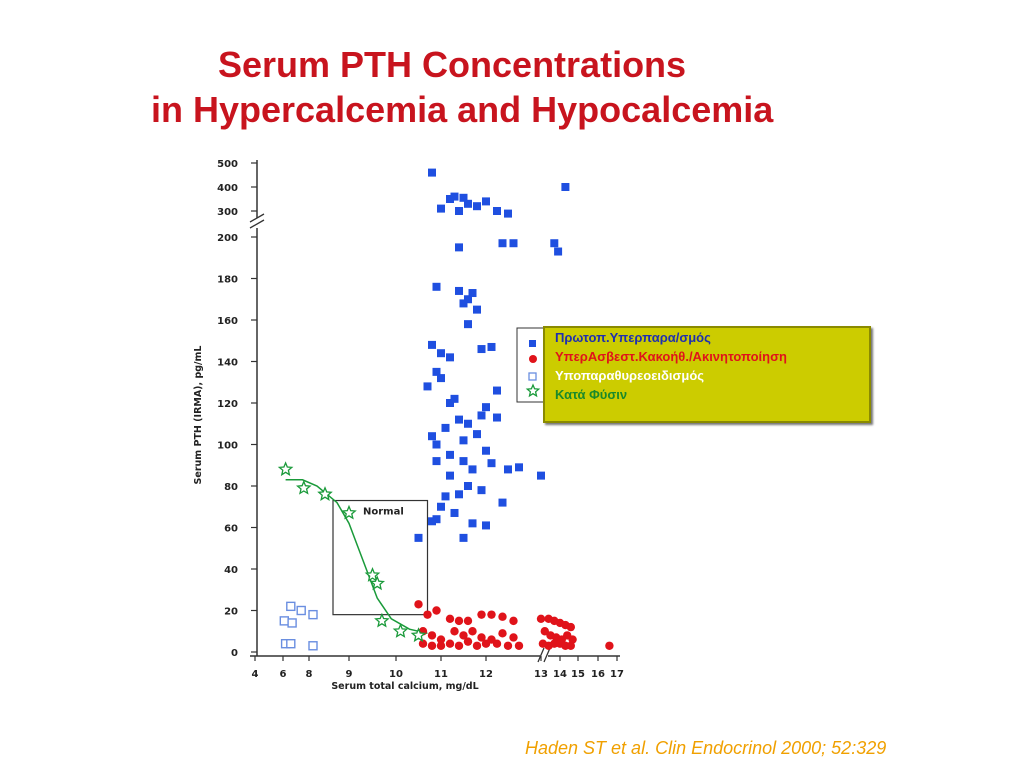  I want to click on legend-marker-malignancy, so click(533, 359).